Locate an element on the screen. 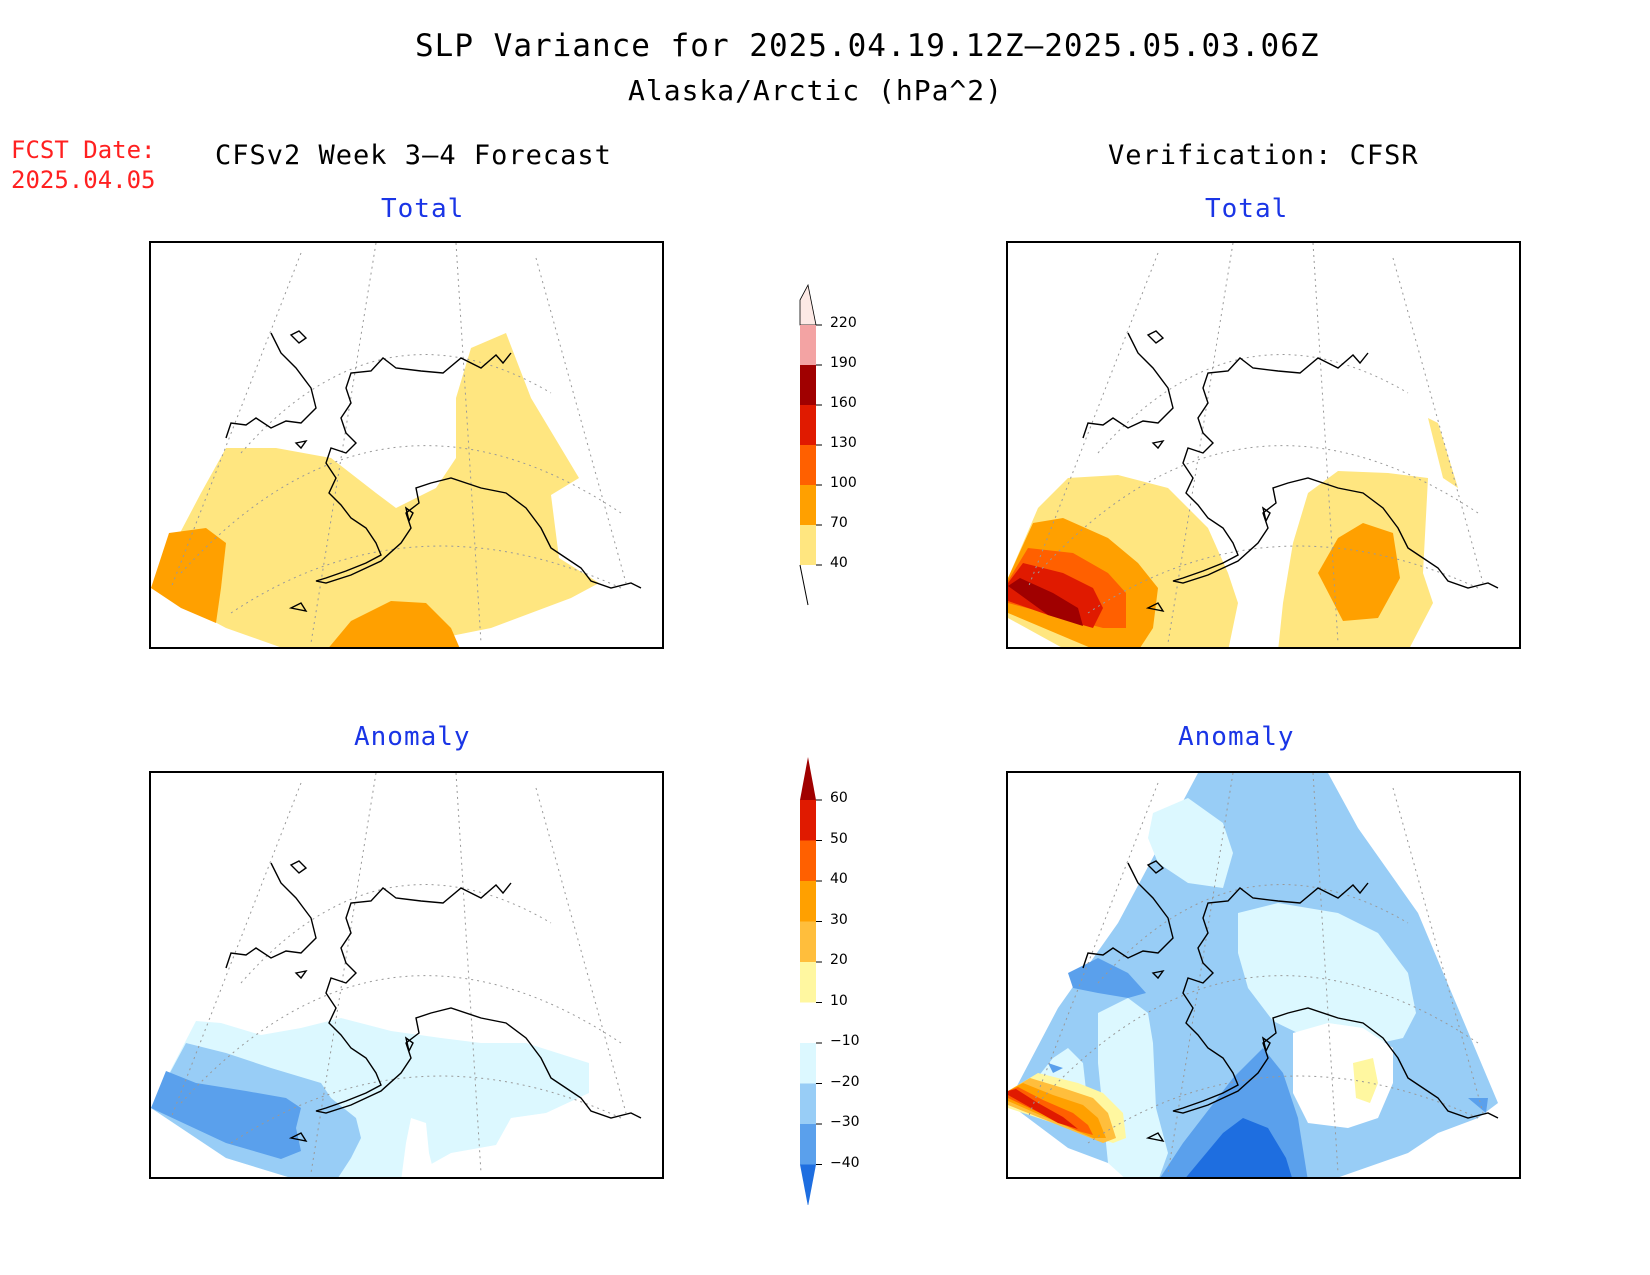 The width and height of the screenshot is (1650, 1275). fcst-date-value: 2025.04.05 is located at coordinates (83, 180).